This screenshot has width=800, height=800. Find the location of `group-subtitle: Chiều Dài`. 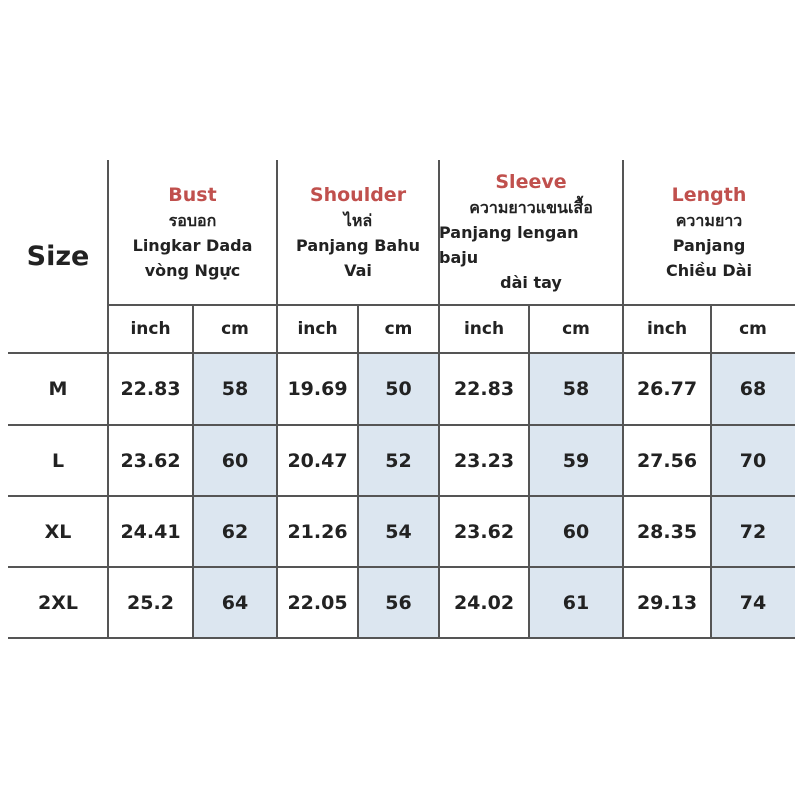

group-subtitle: Chiều Dài is located at coordinates (709, 270).